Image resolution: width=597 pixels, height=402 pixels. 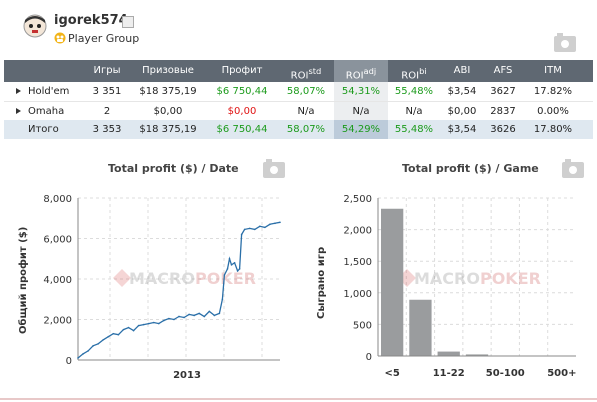 What do you see at coordinates (91, 20) in the screenshot?
I see `username: igorek574` at bounding box center [91, 20].